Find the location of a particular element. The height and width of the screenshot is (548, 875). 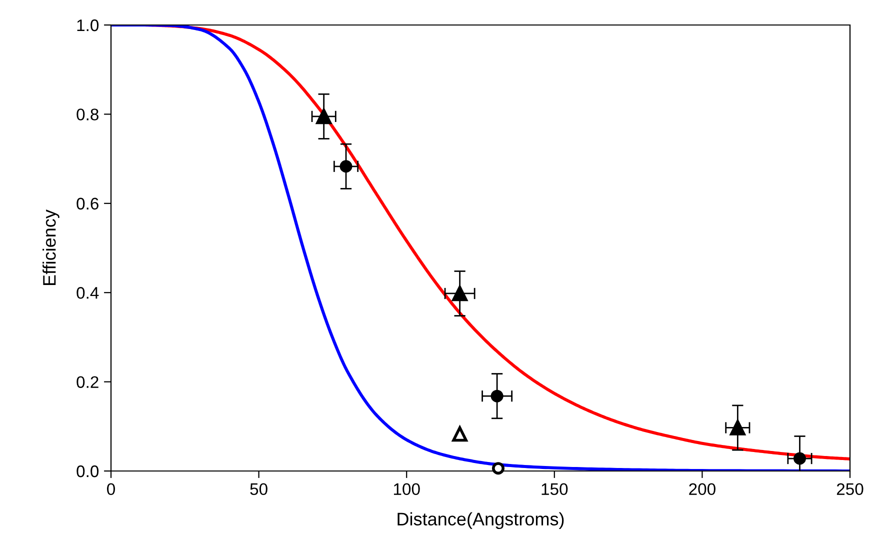

y-tick-label: 0.6 is located at coordinates (87, 204).